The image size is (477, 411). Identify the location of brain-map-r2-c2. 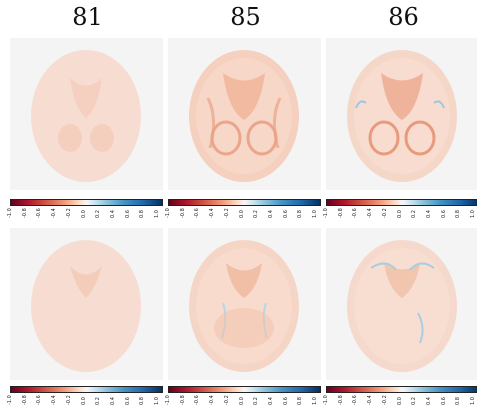
(244, 304).